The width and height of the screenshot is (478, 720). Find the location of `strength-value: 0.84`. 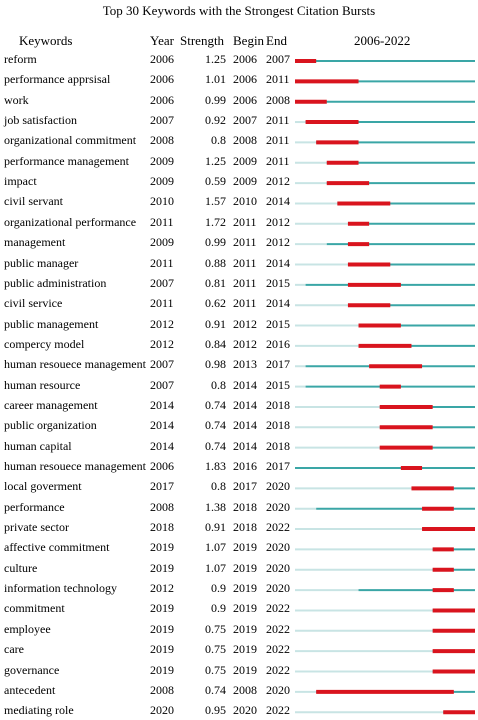

strength-value: 0.84 is located at coordinates (215, 343).